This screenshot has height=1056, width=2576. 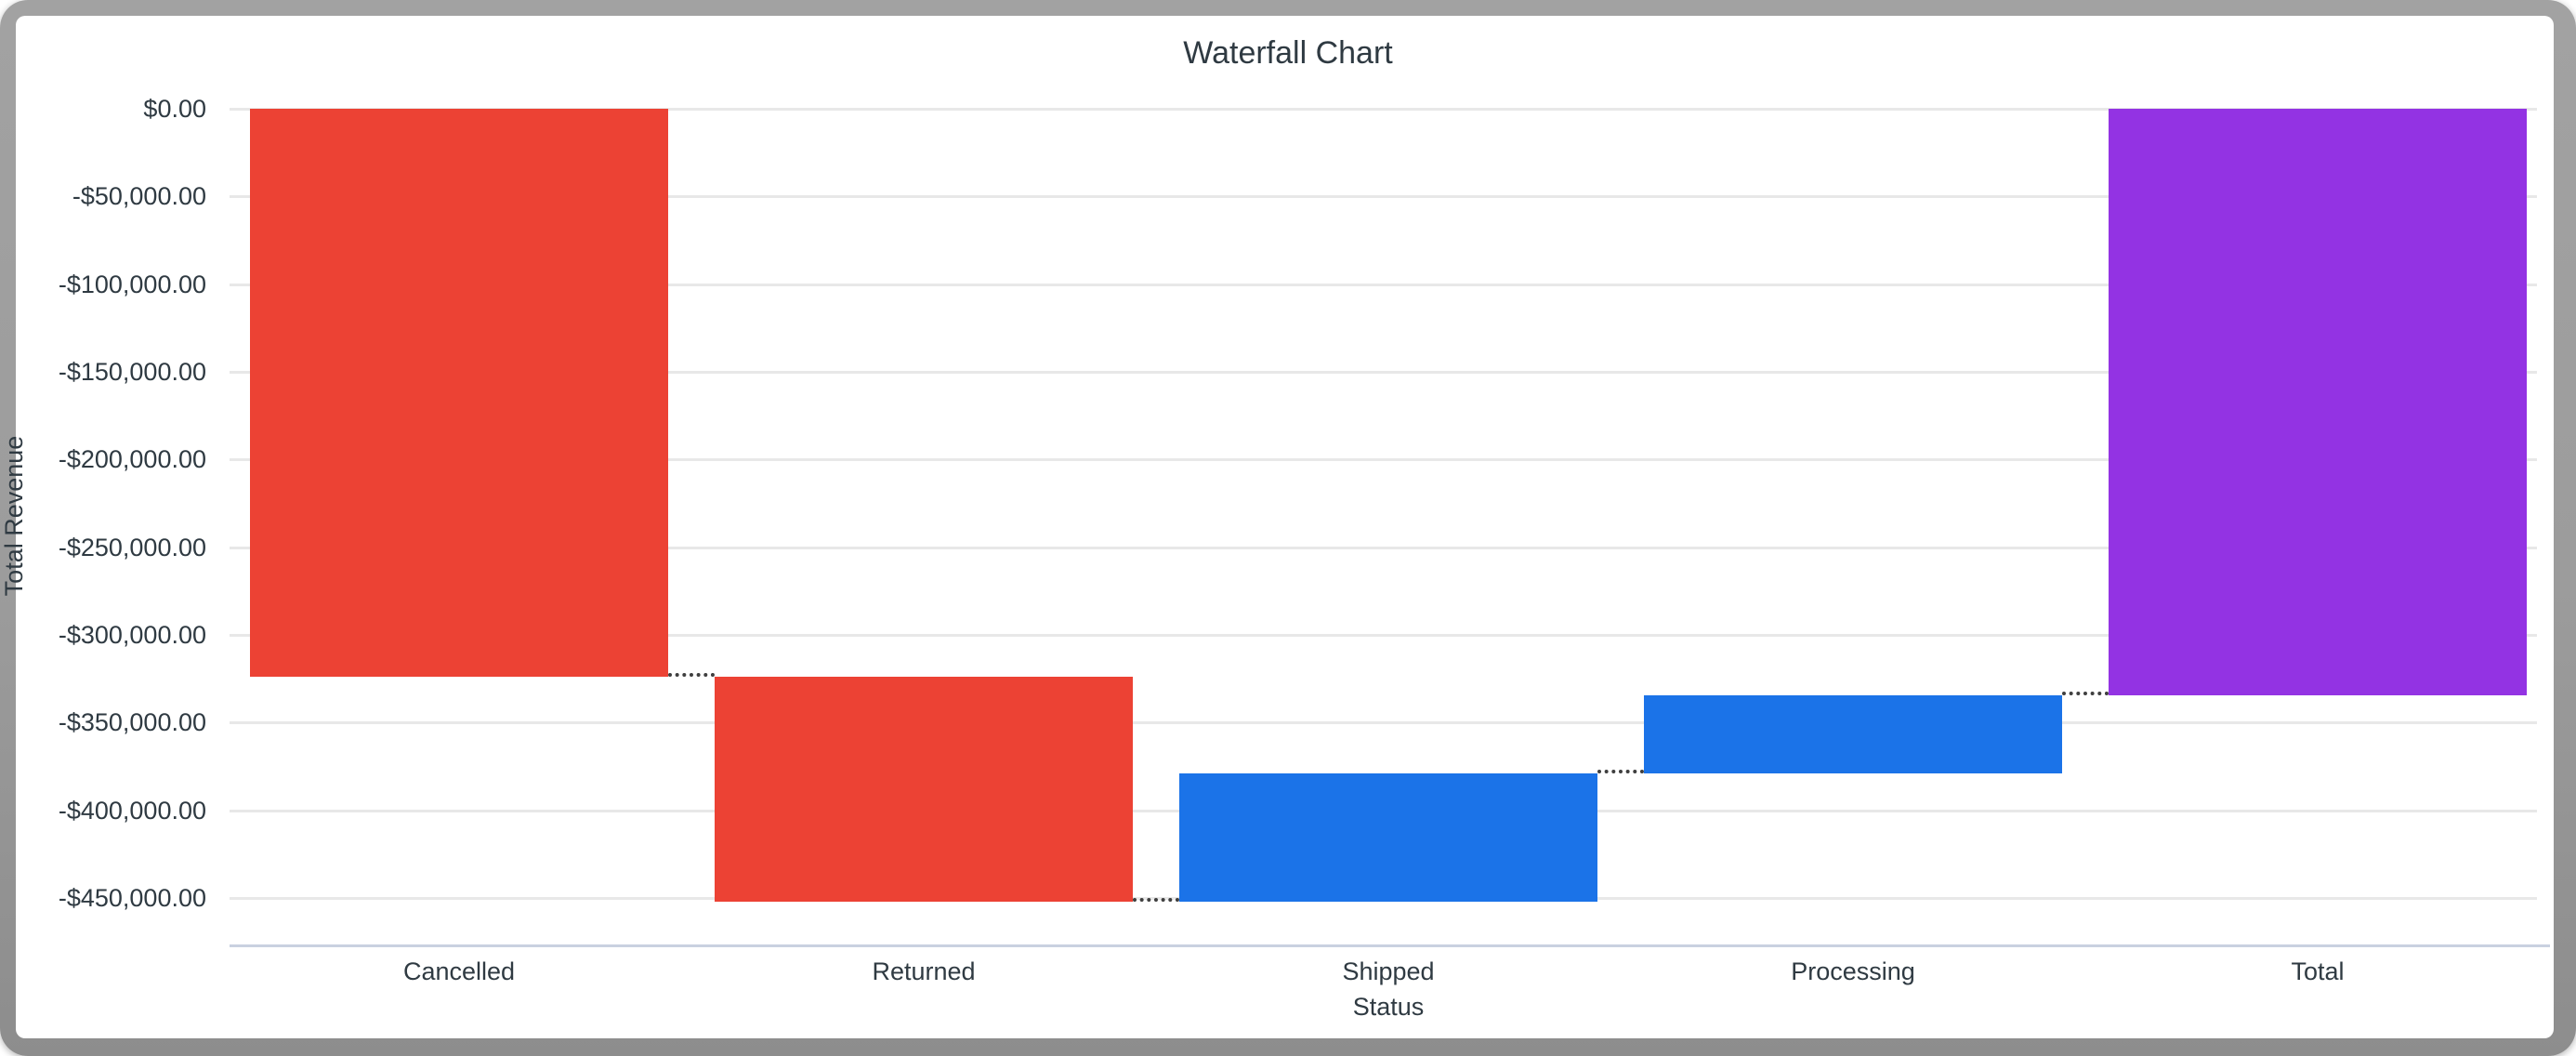 What do you see at coordinates (459, 971) in the screenshot?
I see `x-tick-label: Cancelled` at bounding box center [459, 971].